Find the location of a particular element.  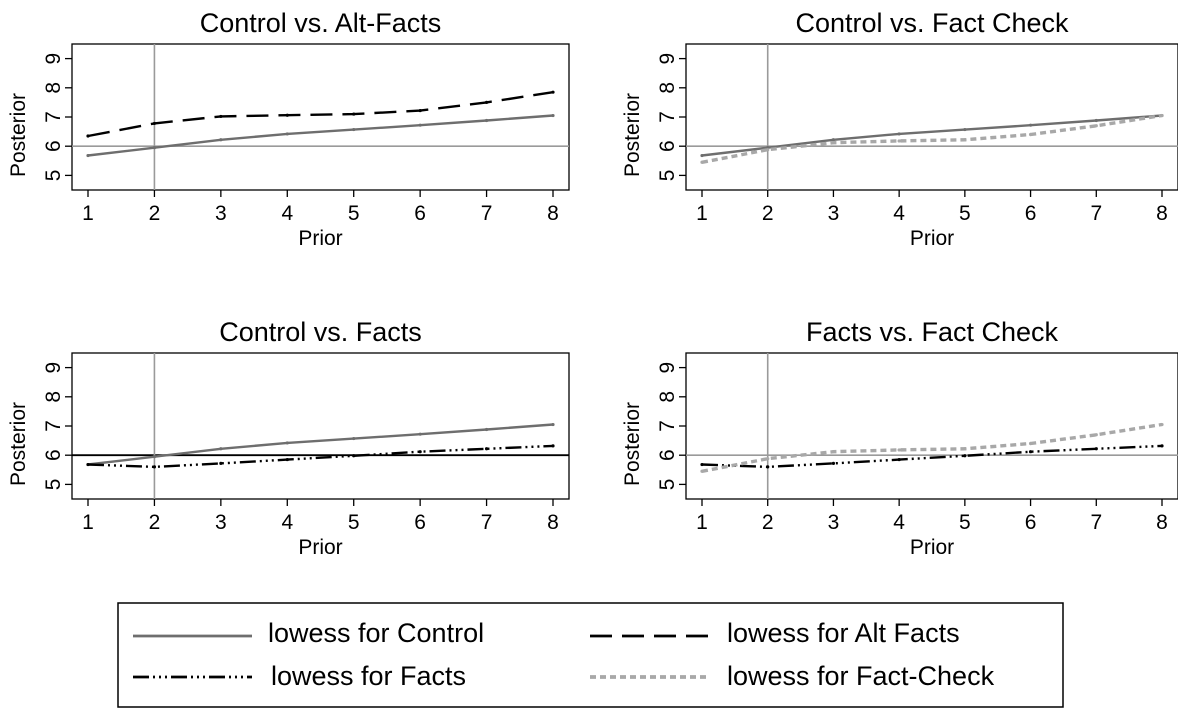

legend-label: lowess for Control is located at coordinates (376, 633).